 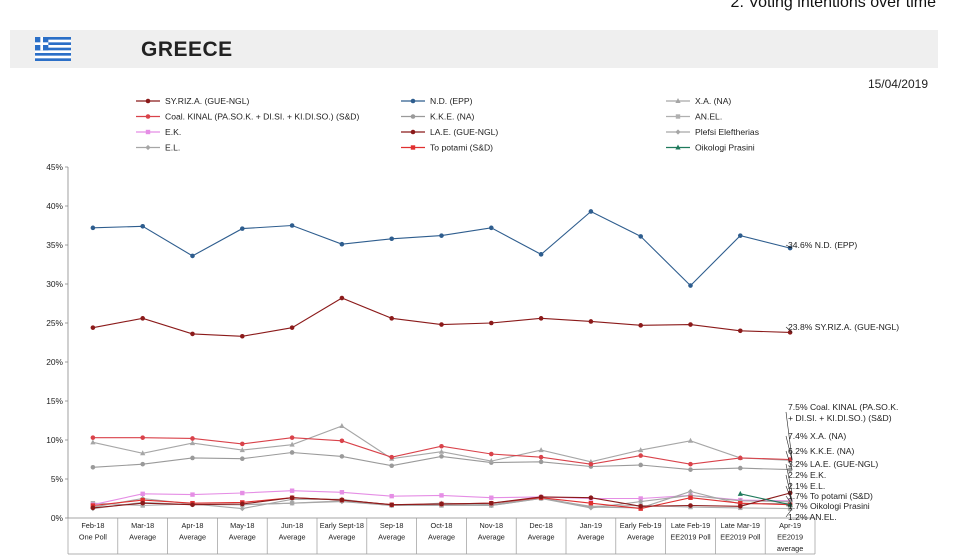 What do you see at coordinates (54, 323) in the screenshot?
I see `y-tick-label: 25%` at bounding box center [54, 323].